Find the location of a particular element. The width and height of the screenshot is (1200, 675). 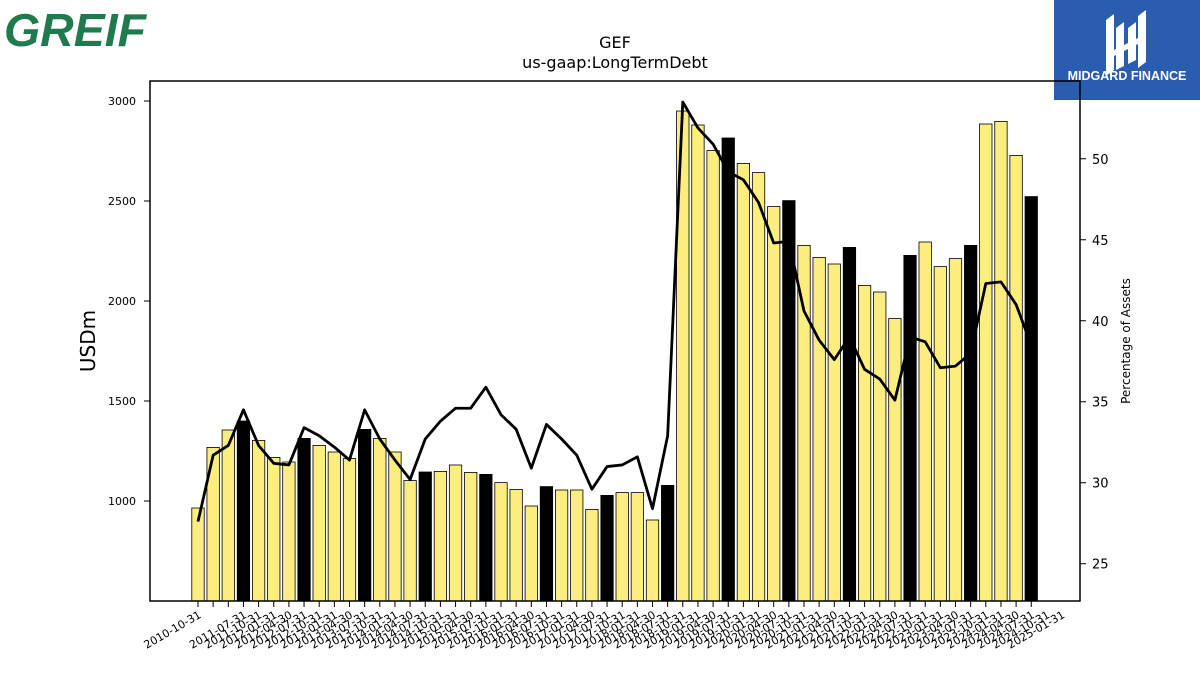

y-tick-label: 2500 is located at coordinates (122, 201).